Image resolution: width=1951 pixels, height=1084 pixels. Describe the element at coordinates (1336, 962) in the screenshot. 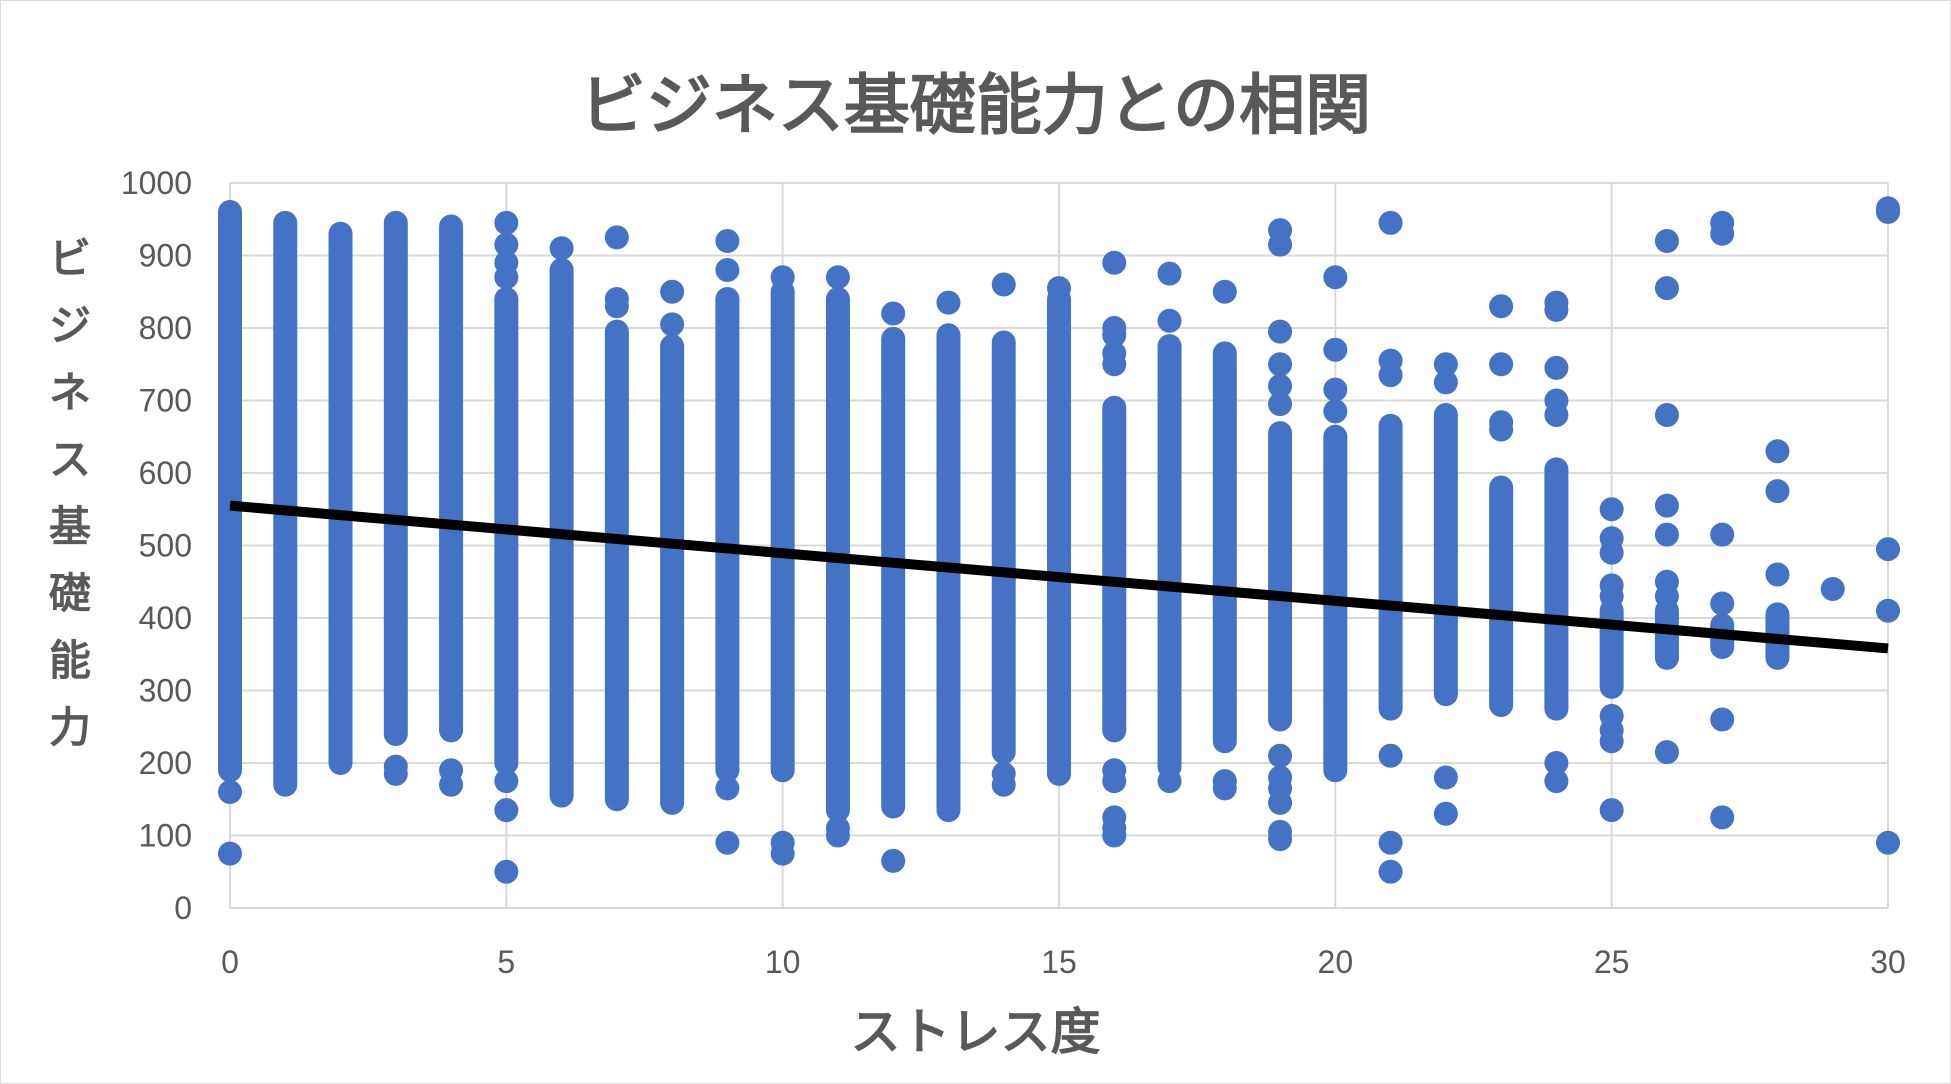

I see `x-tick-label: 20` at that location.